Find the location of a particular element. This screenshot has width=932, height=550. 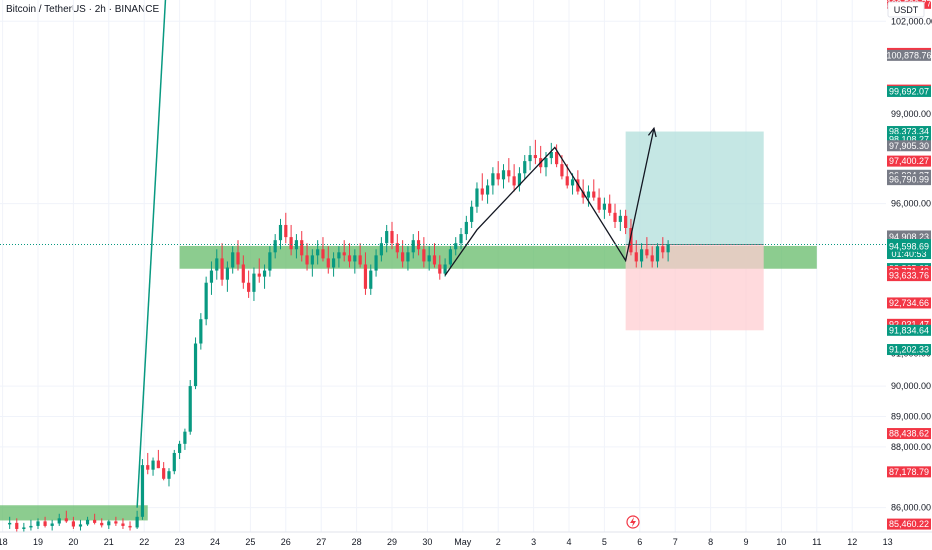

price-badge-label: 88,438.62 is located at coordinates (909, 434).